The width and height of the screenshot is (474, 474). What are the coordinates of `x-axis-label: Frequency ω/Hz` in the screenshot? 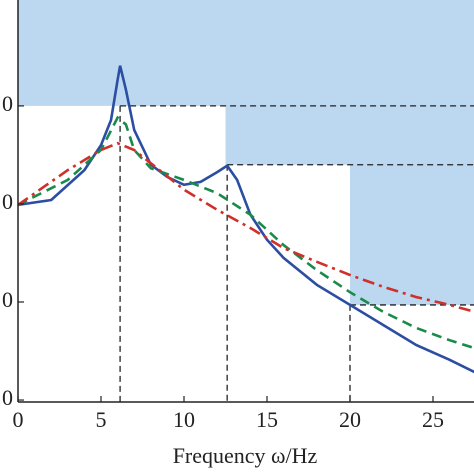 It's located at (245, 455).